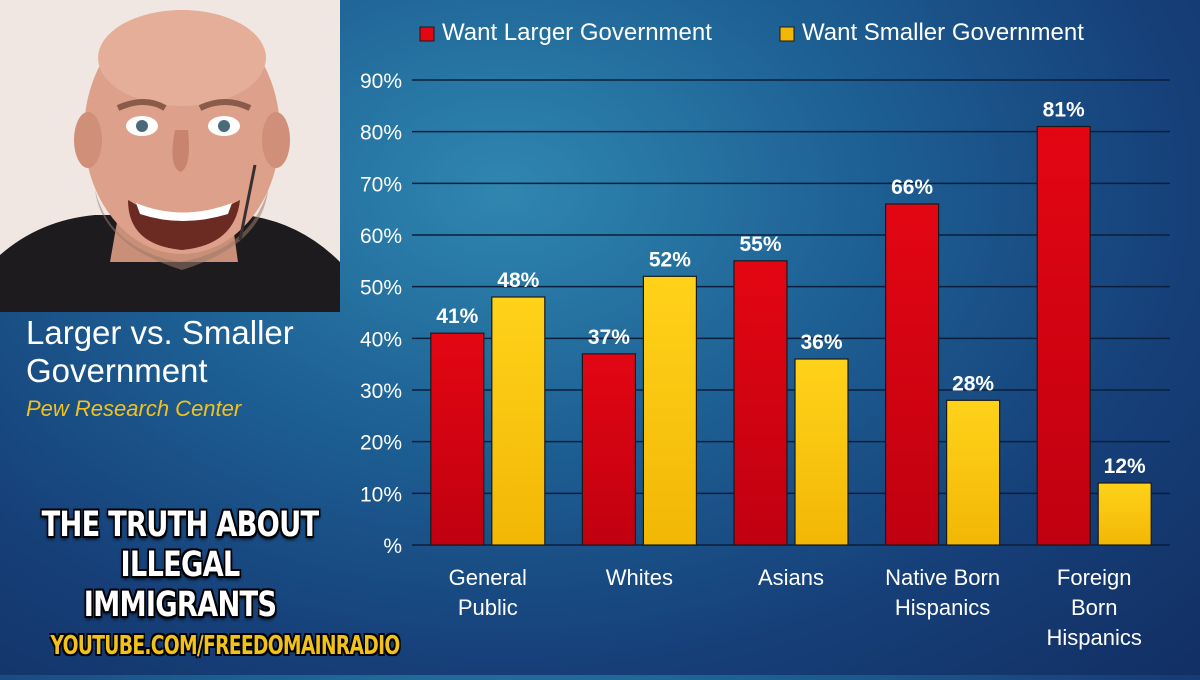 This screenshot has width=1200, height=680. I want to click on promo-line-2: ILLEGAL IMMIGRANTS, so click(180, 585).